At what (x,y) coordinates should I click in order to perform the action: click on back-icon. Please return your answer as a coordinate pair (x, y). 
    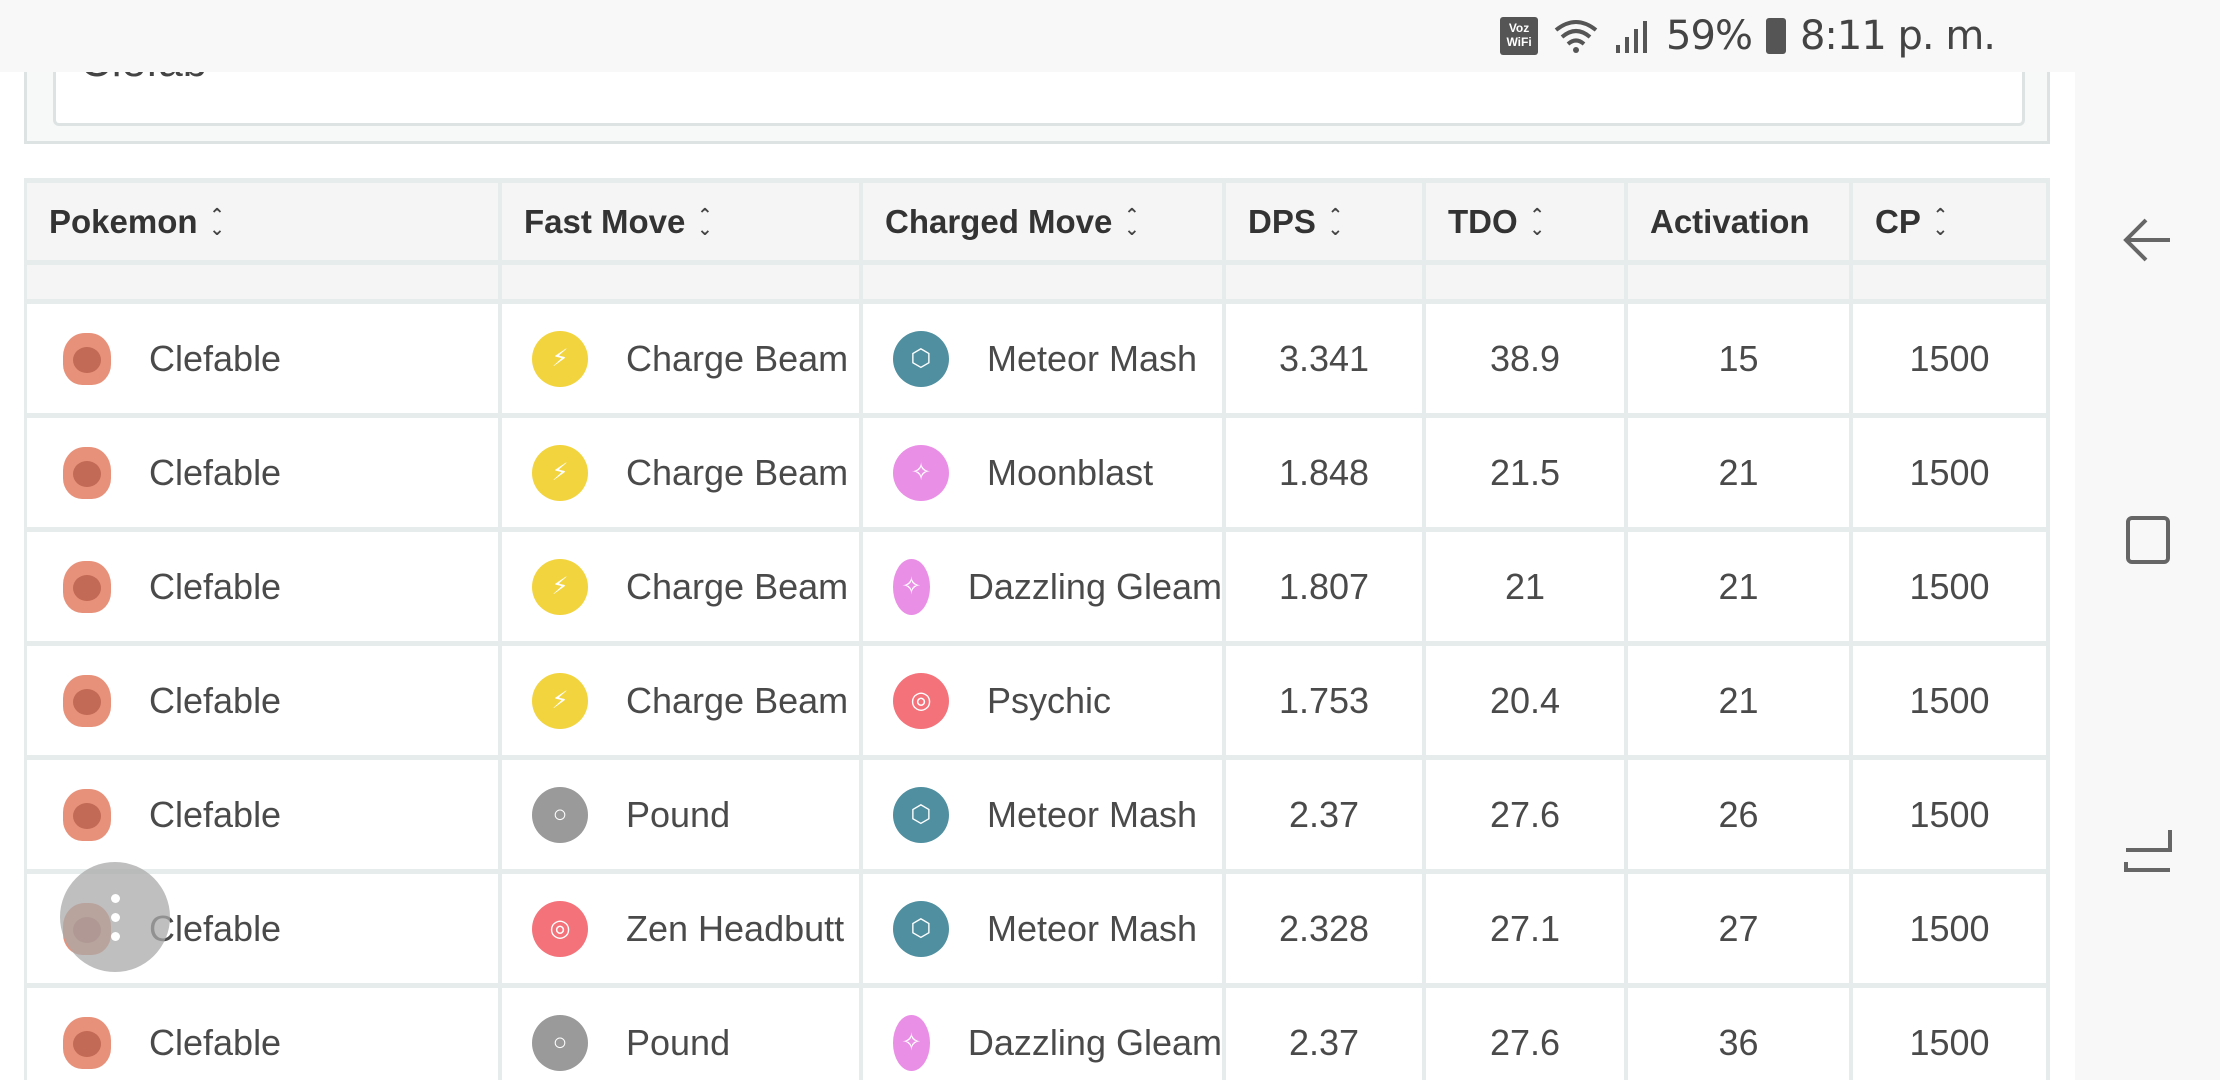
    Looking at the image, I should click on (2147, 240).